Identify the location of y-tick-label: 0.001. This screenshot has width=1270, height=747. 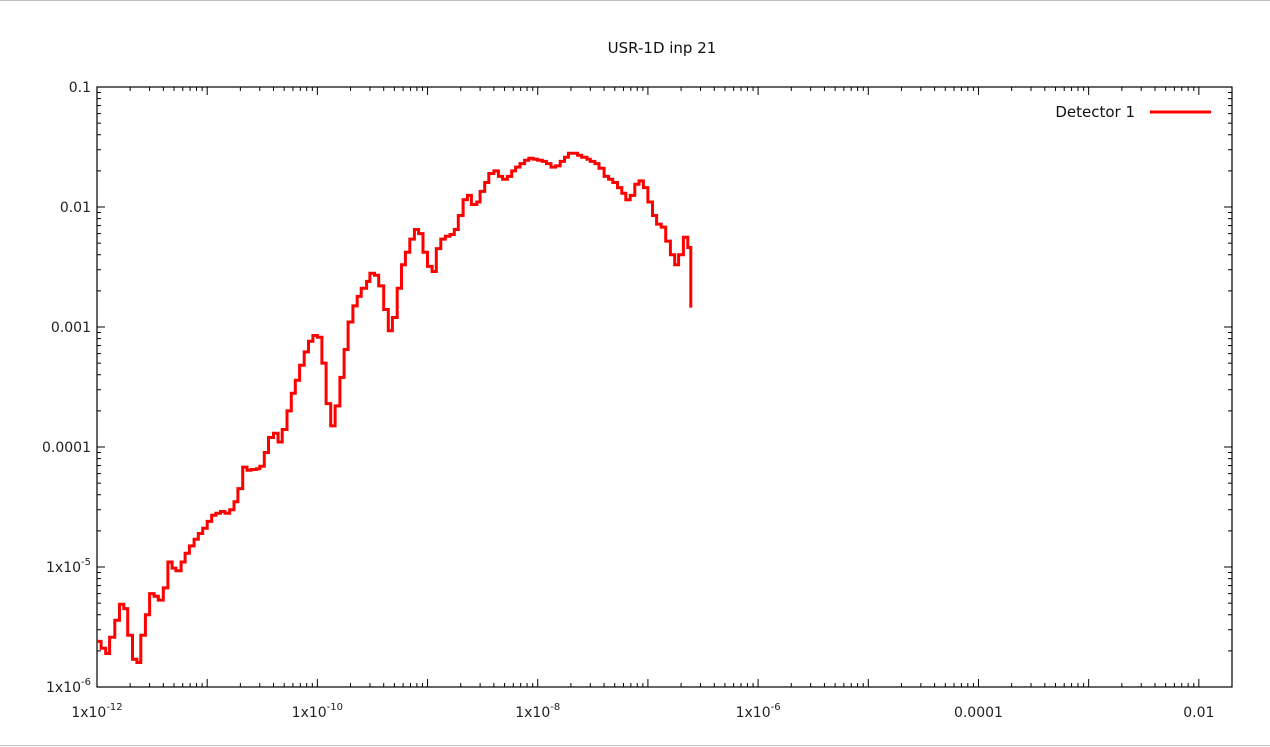
(71, 328).